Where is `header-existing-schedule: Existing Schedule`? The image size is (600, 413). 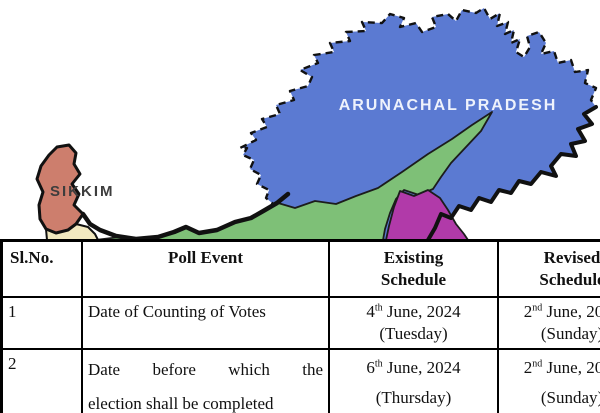 header-existing-schedule: Existing Schedule is located at coordinates (413, 268).